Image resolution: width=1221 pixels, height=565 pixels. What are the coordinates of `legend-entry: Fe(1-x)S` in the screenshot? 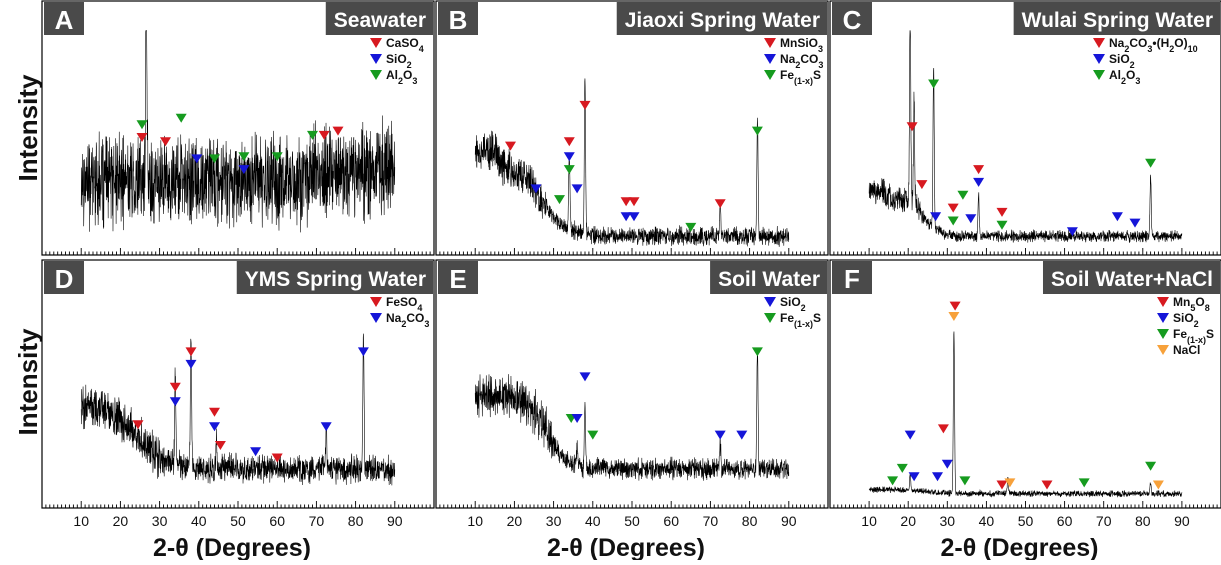 It's located at (1193, 336).